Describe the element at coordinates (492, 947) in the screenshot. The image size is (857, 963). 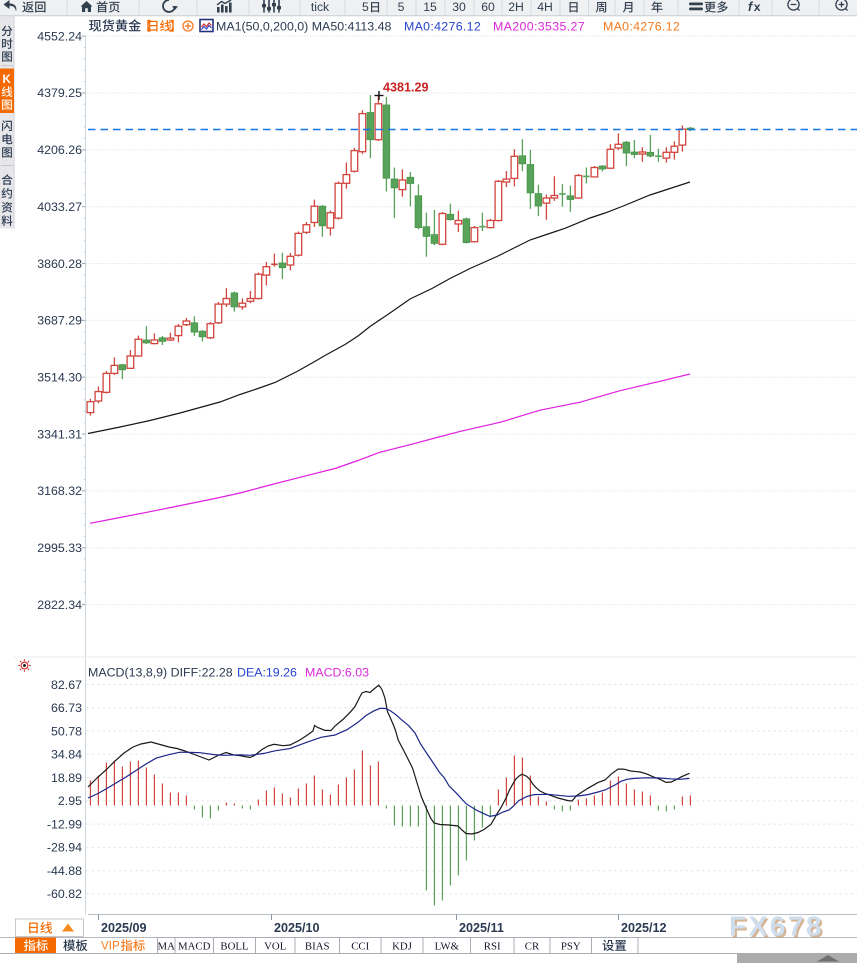
I see `svg-text: RSI` at that location.